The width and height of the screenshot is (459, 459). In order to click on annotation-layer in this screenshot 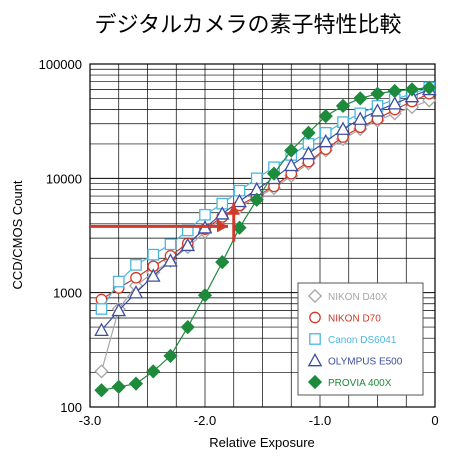, I will do `click(165, 222)`.